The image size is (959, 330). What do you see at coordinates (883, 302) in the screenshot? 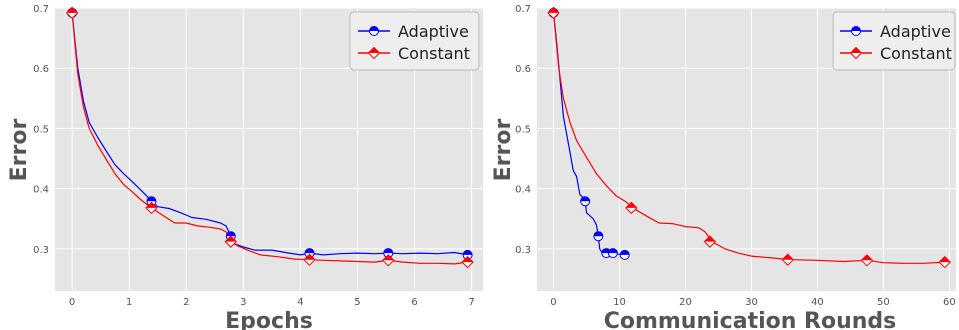
I see `x-tick-label: 50` at bounding box center [883, 302].